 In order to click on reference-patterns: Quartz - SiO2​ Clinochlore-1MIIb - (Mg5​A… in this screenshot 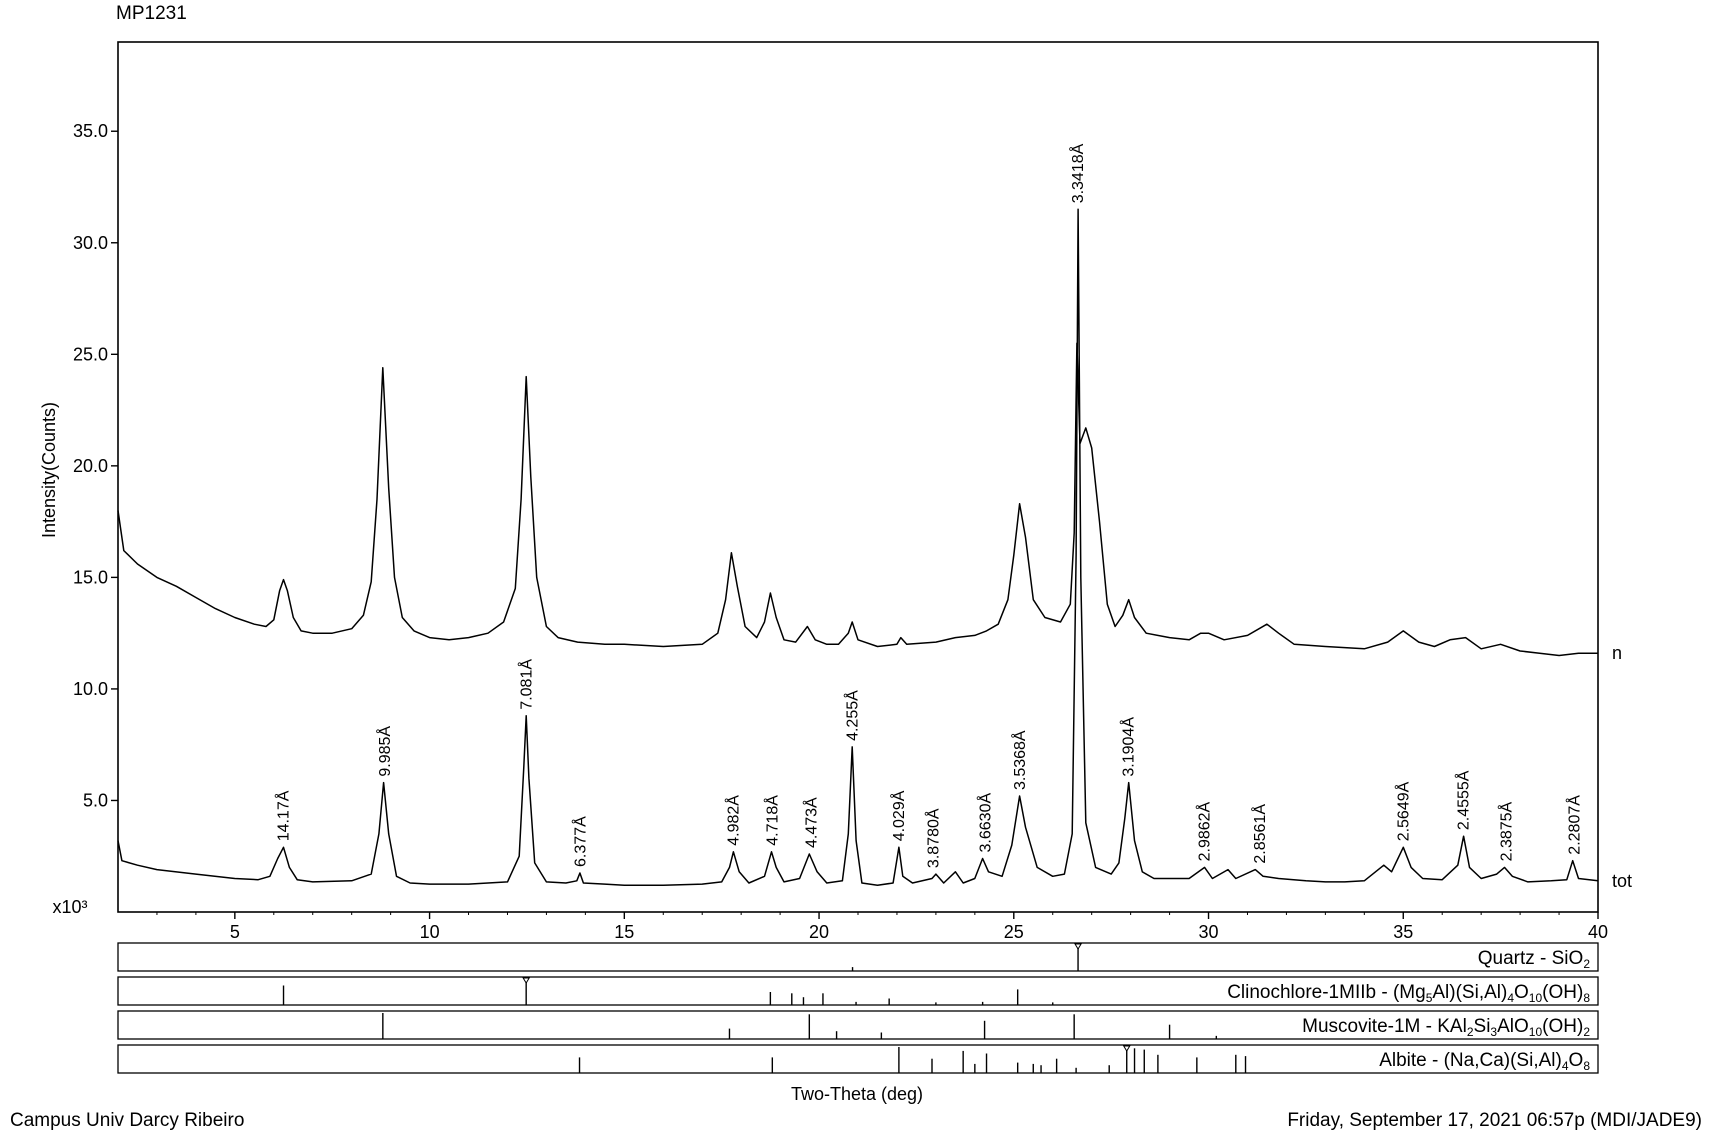, I will do `click(858, 1008)`.